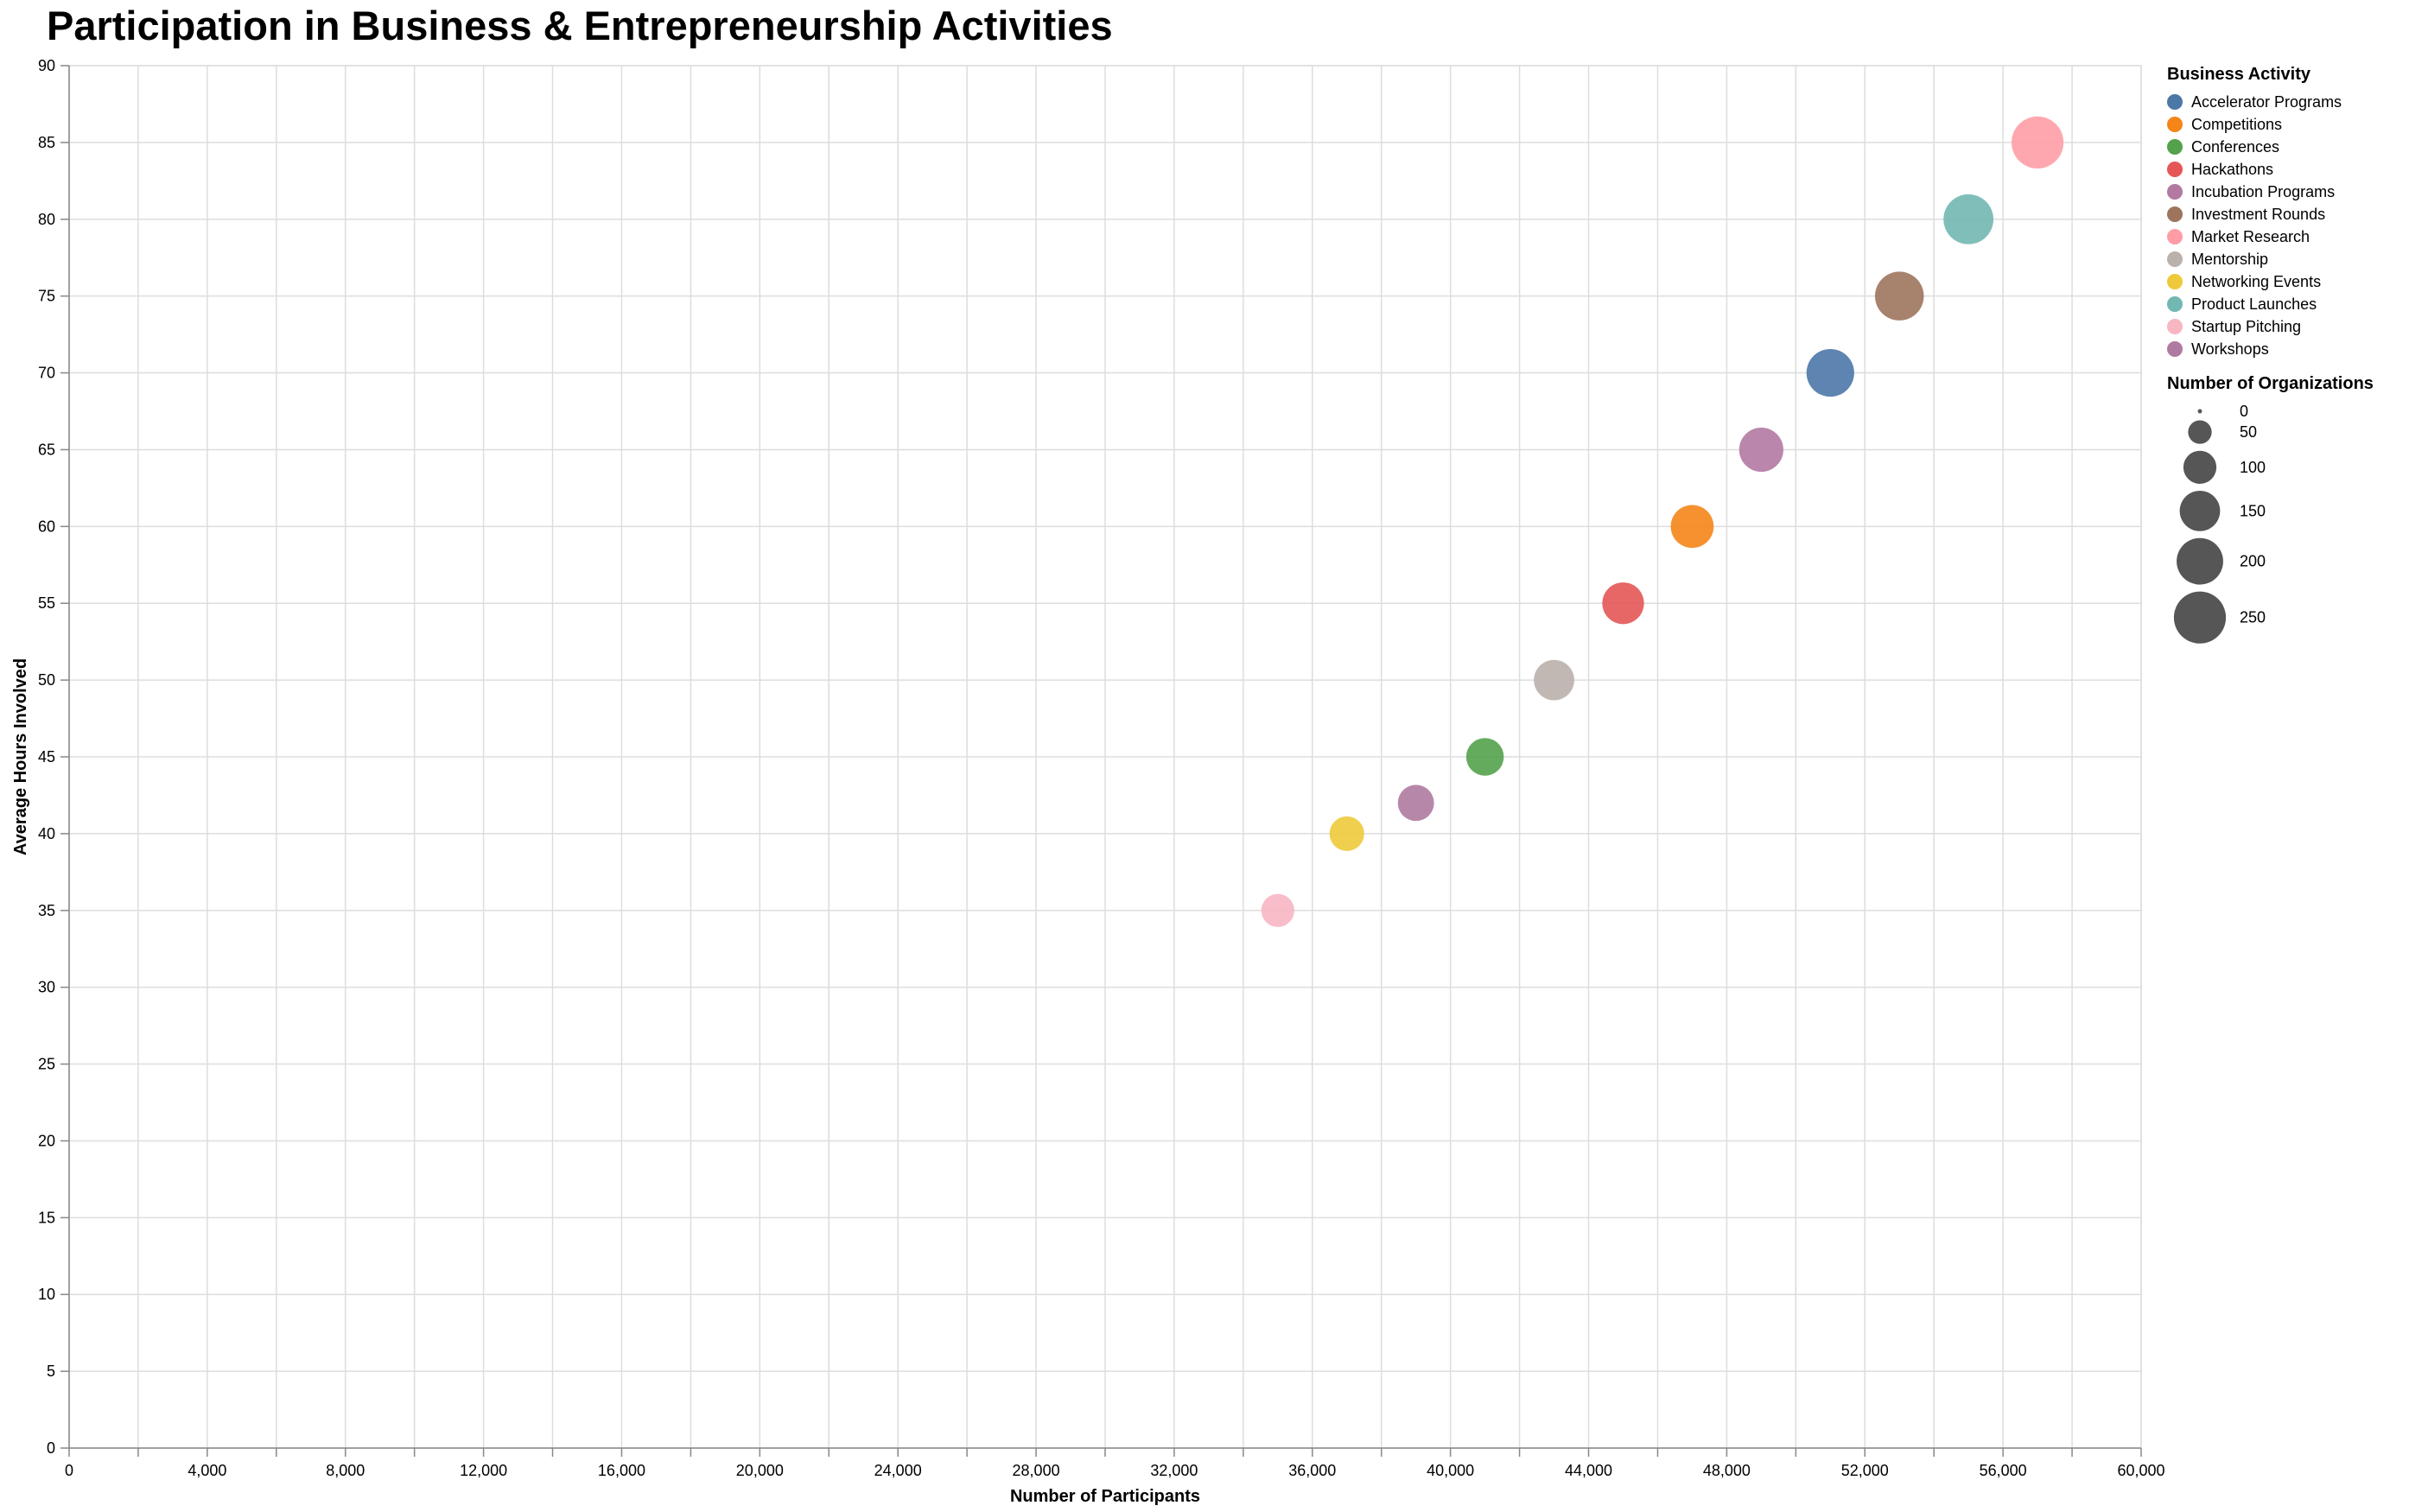 This screenshot has height=1512, width=2409. Describe the element at coordinates (46, 450) in the screenshot. I see `y-tick-label: 65` at that location.